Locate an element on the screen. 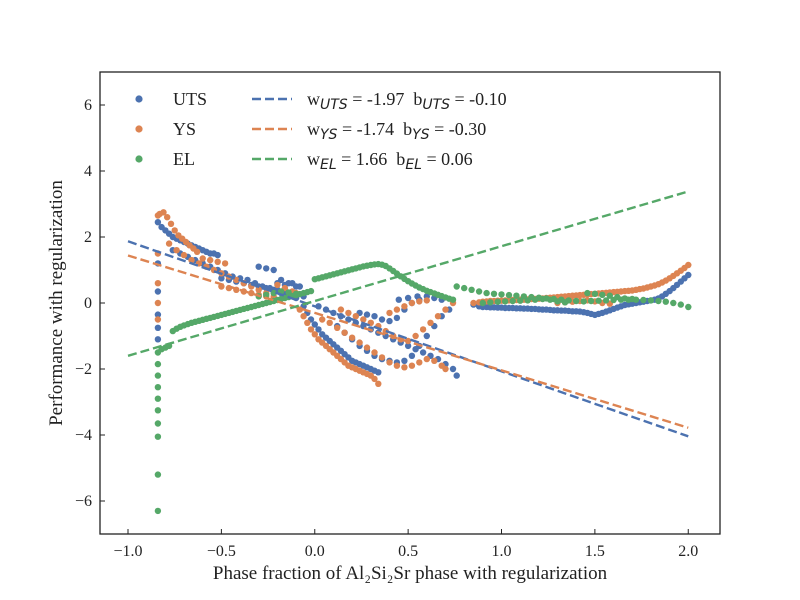 The height and width of the screenshot is (600, 800). legend-label-fit-uts: wUTS = -1.97 bUTS = -0.10 is located at coordinates (407, 101).